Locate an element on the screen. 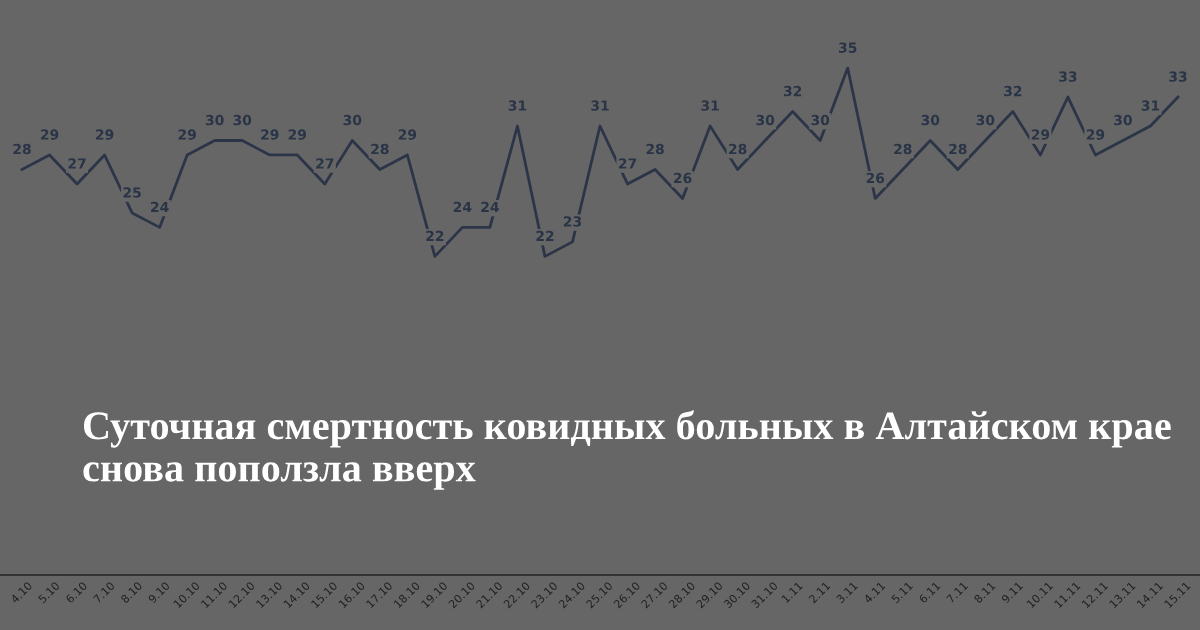  data-label: 25 is located at coordinates (132, 192).